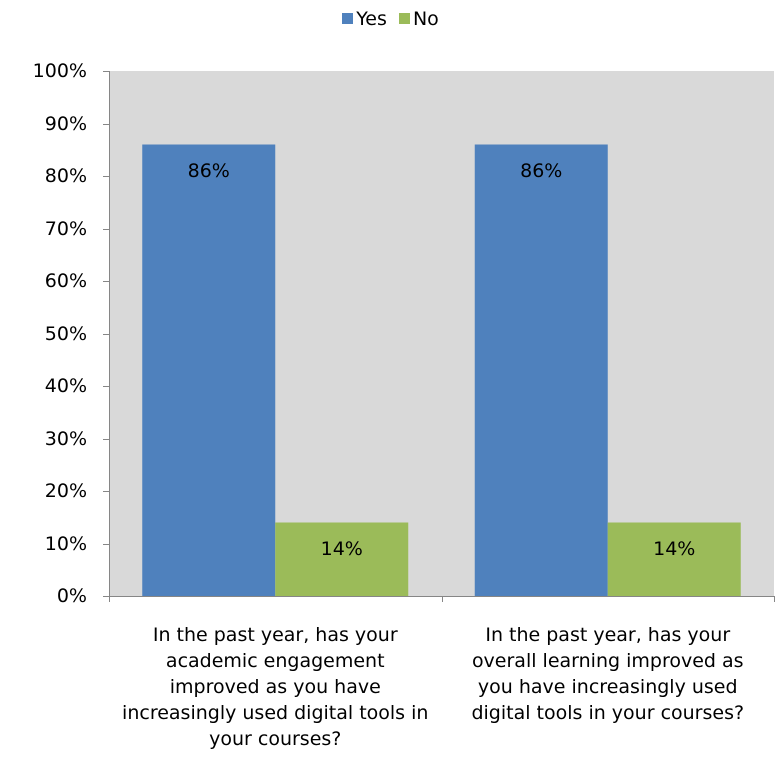  I want to click on legend-item-no: No, so click(418, 19).